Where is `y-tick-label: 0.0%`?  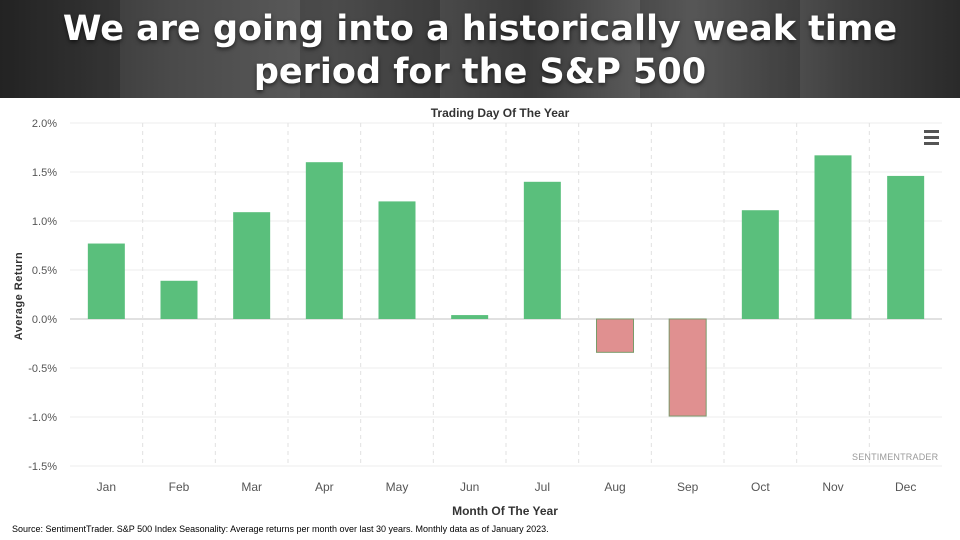
y-tick-label: 0.0% is located at coordinates (44, 320).